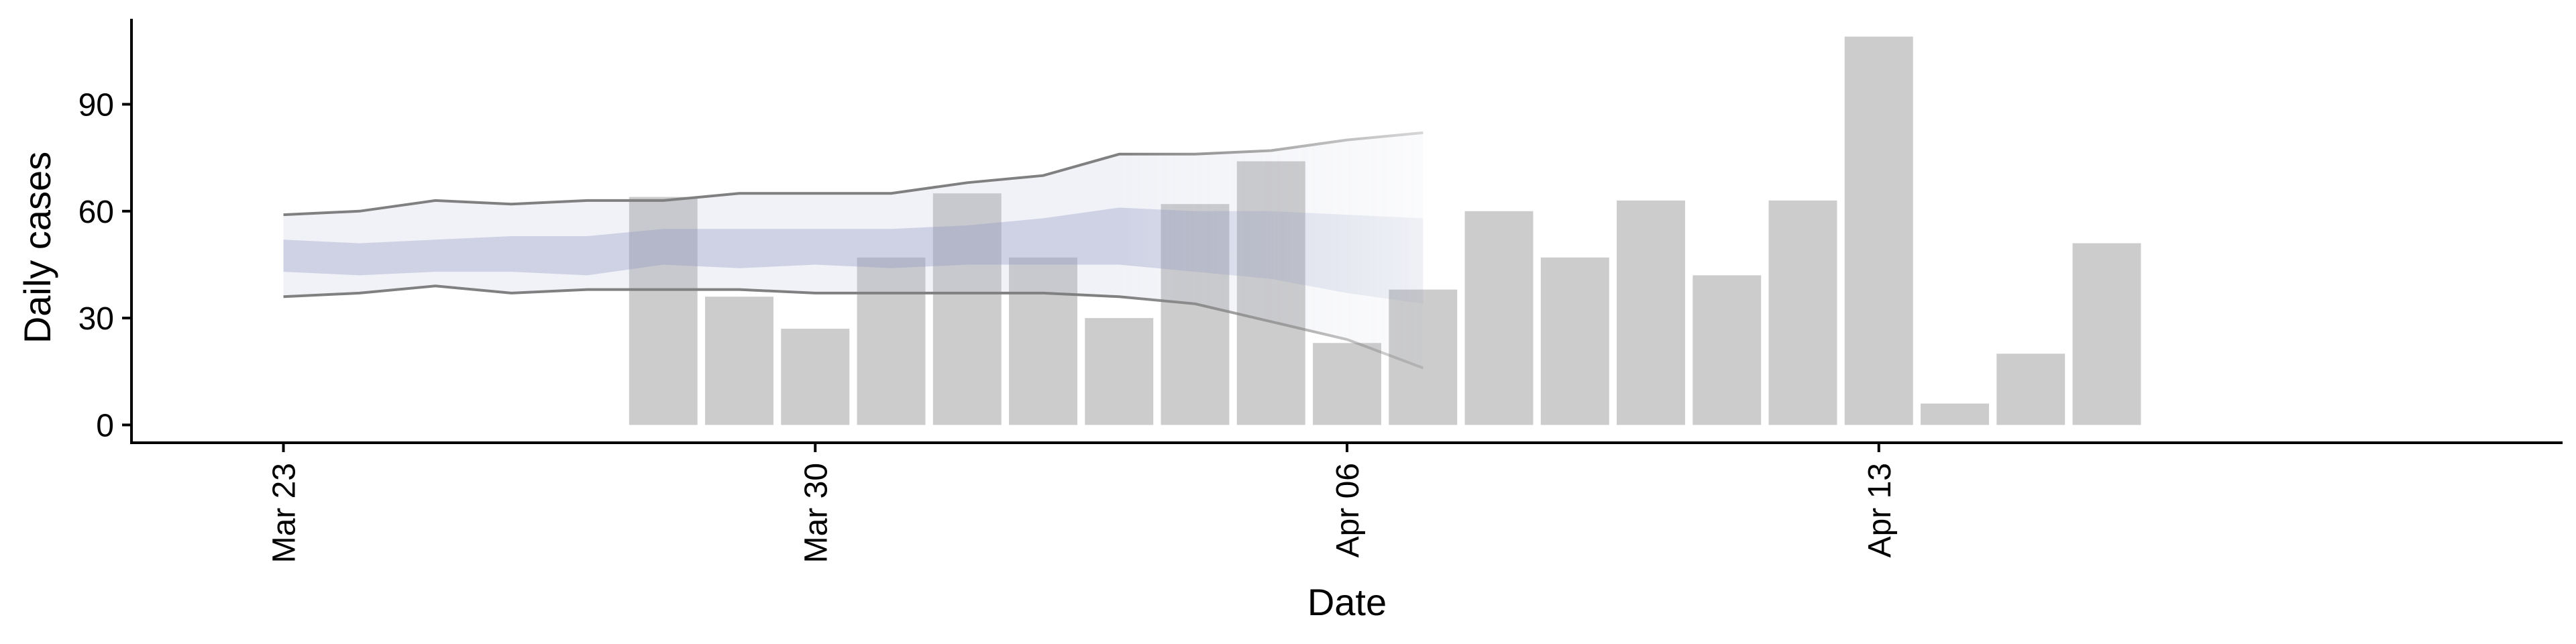 Image resolution: width=2576 pixels, height=644 pixels. Describe the element at coordinates (96, 105) in the screenshot. I see `y-tick-label: 90` at that location.